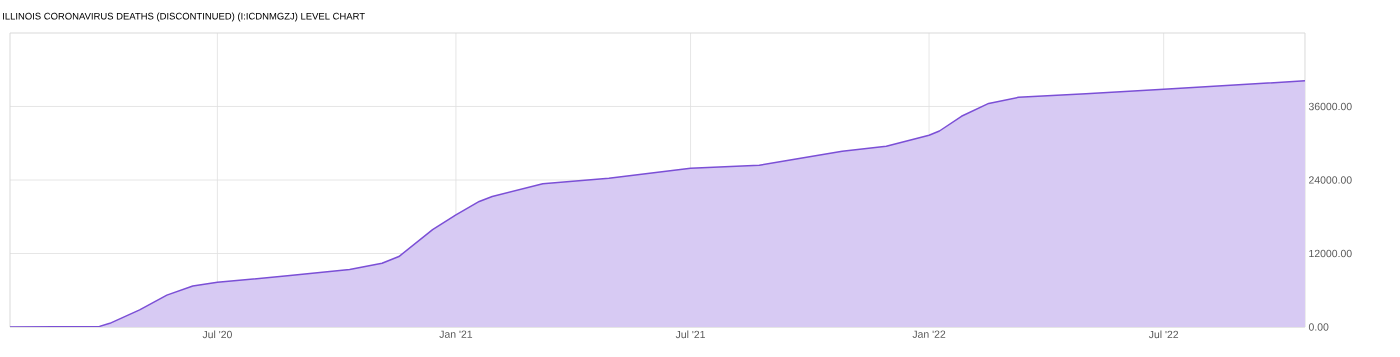  What do you see at coordinates (456, 334) in the screenshot?
I see `x-tick-label: Jan '21` at bounding box center [456, 334].